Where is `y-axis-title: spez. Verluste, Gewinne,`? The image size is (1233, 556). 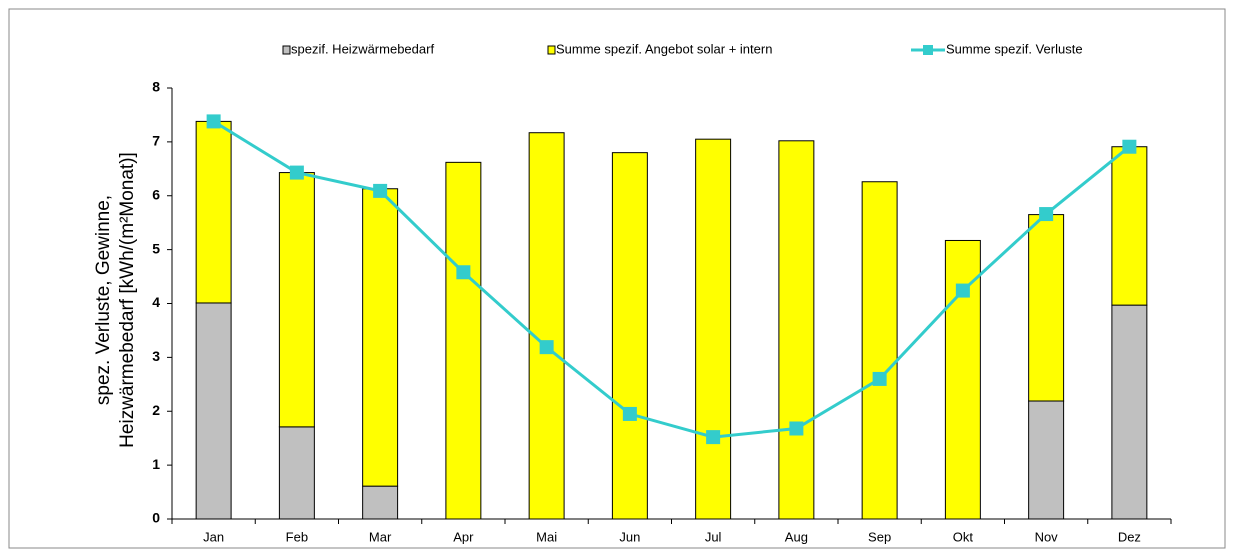
y-axis-title: spez. Verluste, Gewinne, is located at coordinates (103, 300).